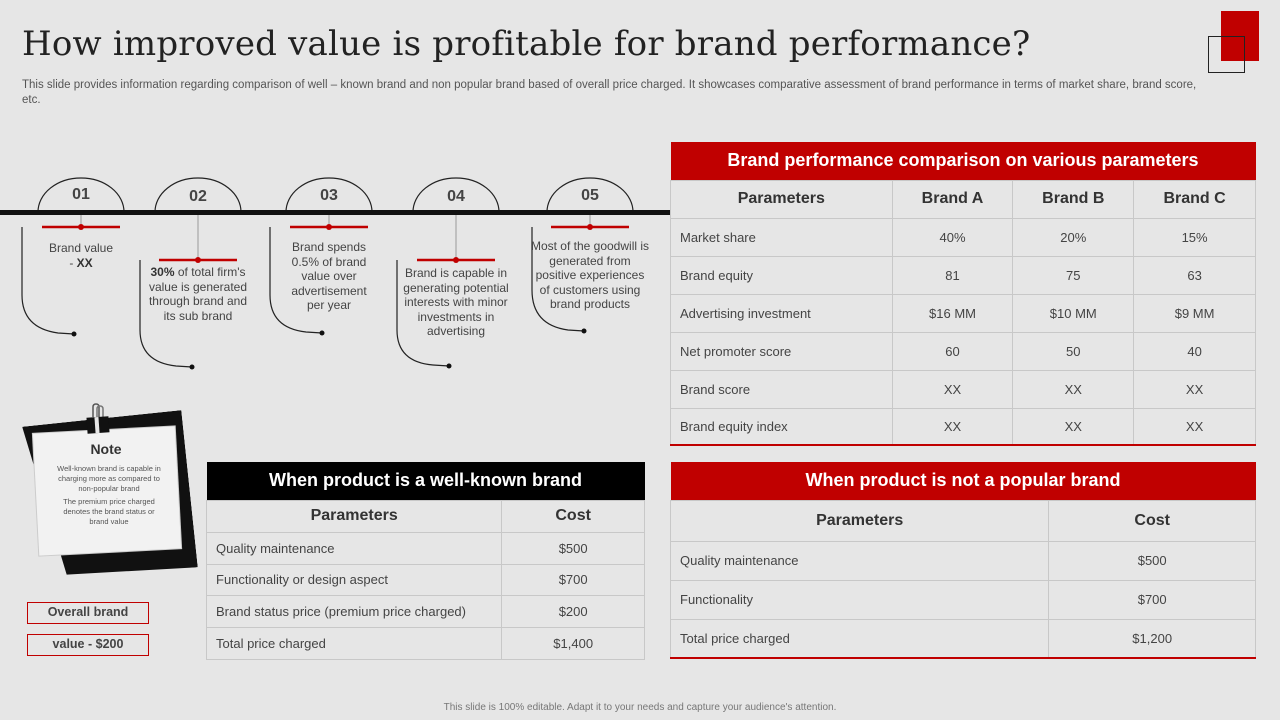  What do you see at coordinates (1152, 520) in the screenshot?
I see `notpopular-header-cost: Cost` at bounding box center [1152, 520].